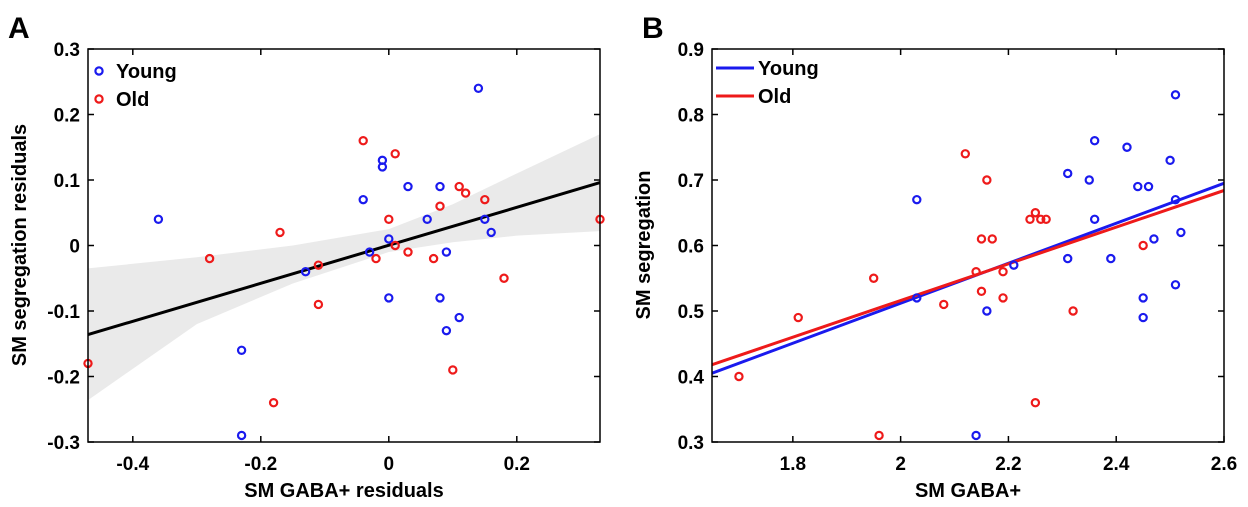 The width and height of the screenshot is (1248, 507). Describe the element at coordinates (767, 83) in the screenshot. I see `panel-b-legend: Young Old` at that location.